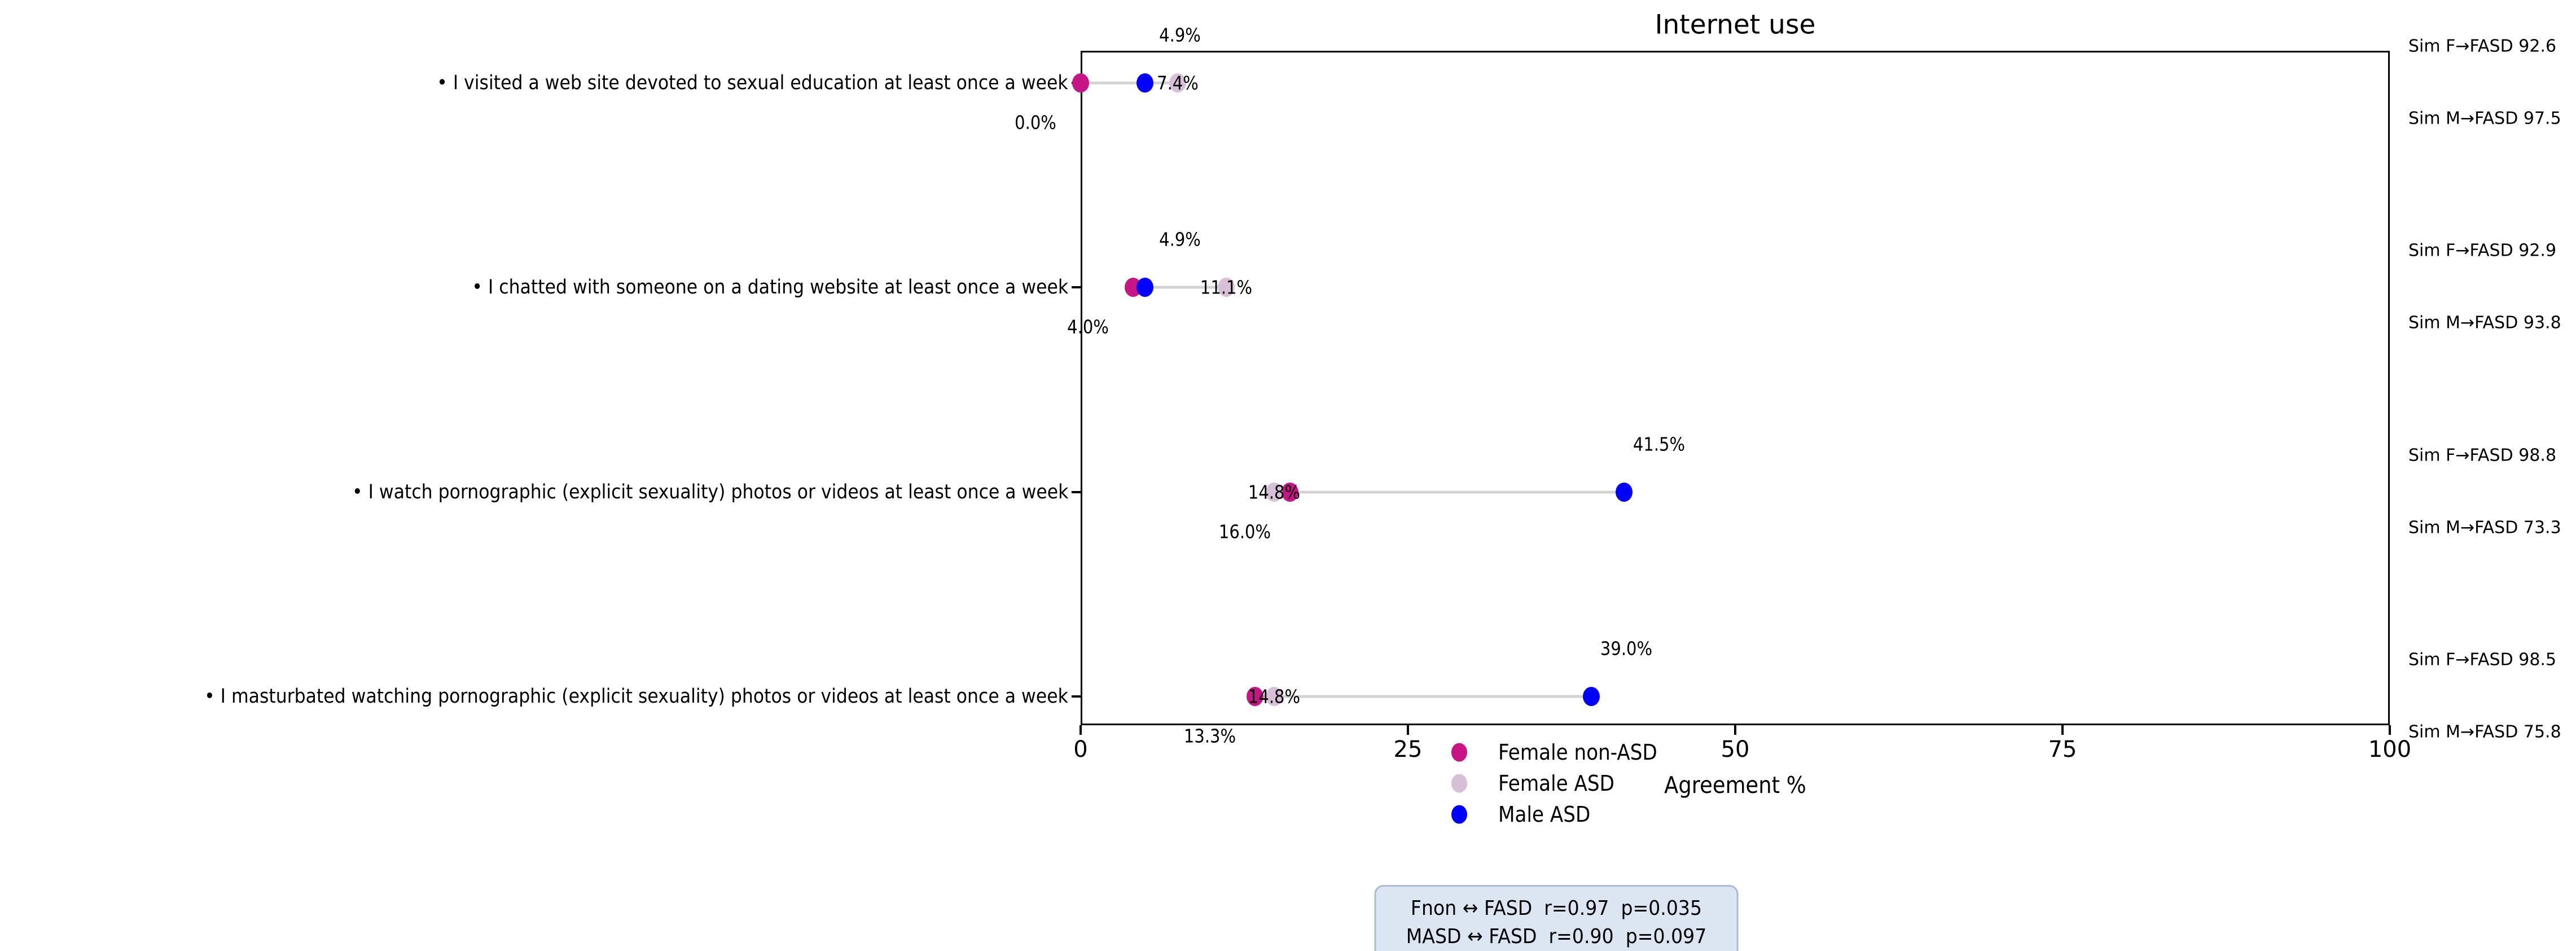  Describe the element at coordinates (2484, 323) in the screenshot. I see `sim-m-fasd-label: Sim M→FASD 93.8` at that location.